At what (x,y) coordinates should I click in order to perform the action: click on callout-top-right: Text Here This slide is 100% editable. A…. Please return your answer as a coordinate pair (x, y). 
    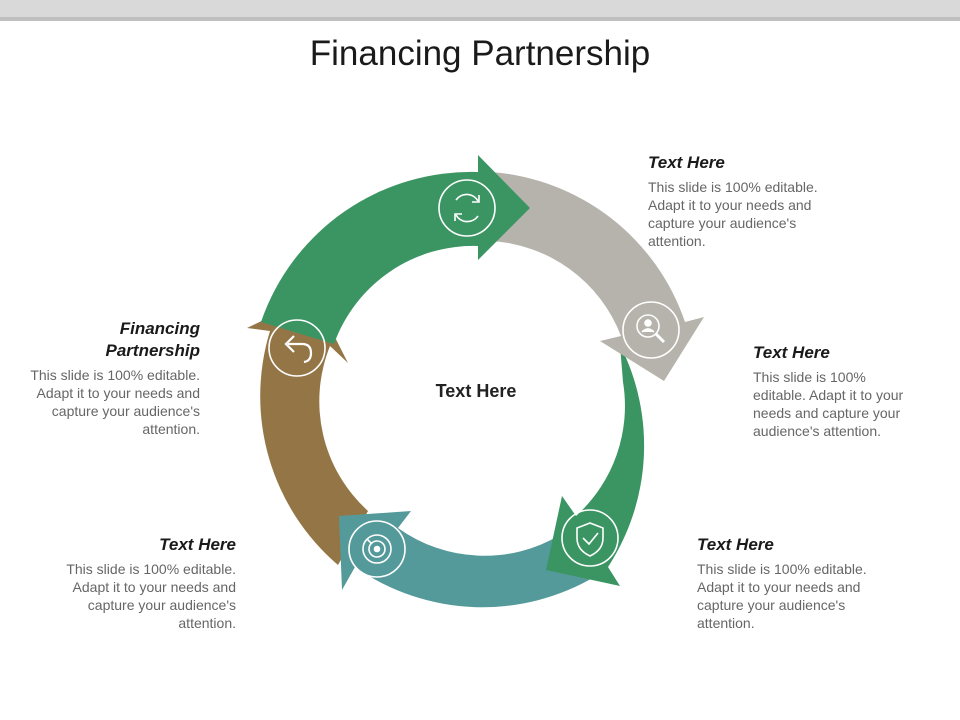
    Looking at the image, I should click on (733, 201).